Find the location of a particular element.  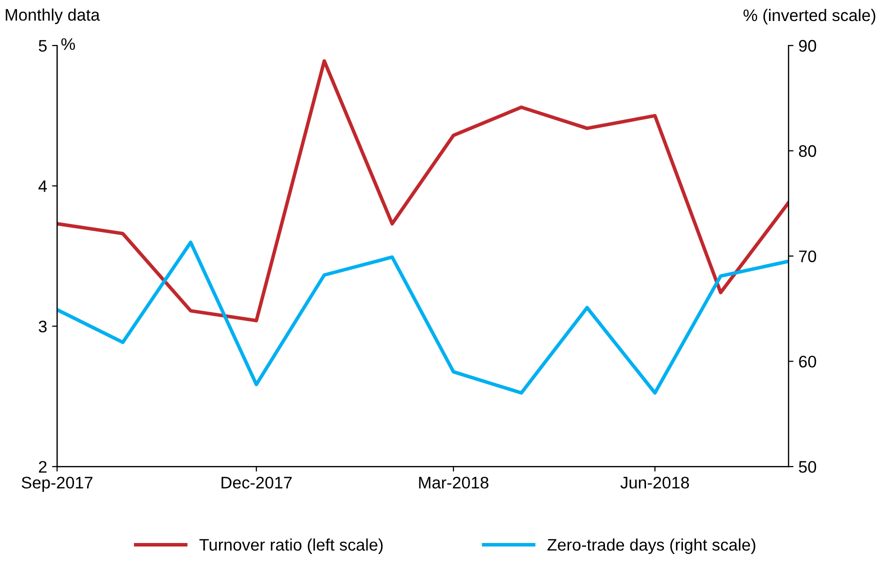

x-tick-label: Dec-2017 is located at coordinates (257, 482).